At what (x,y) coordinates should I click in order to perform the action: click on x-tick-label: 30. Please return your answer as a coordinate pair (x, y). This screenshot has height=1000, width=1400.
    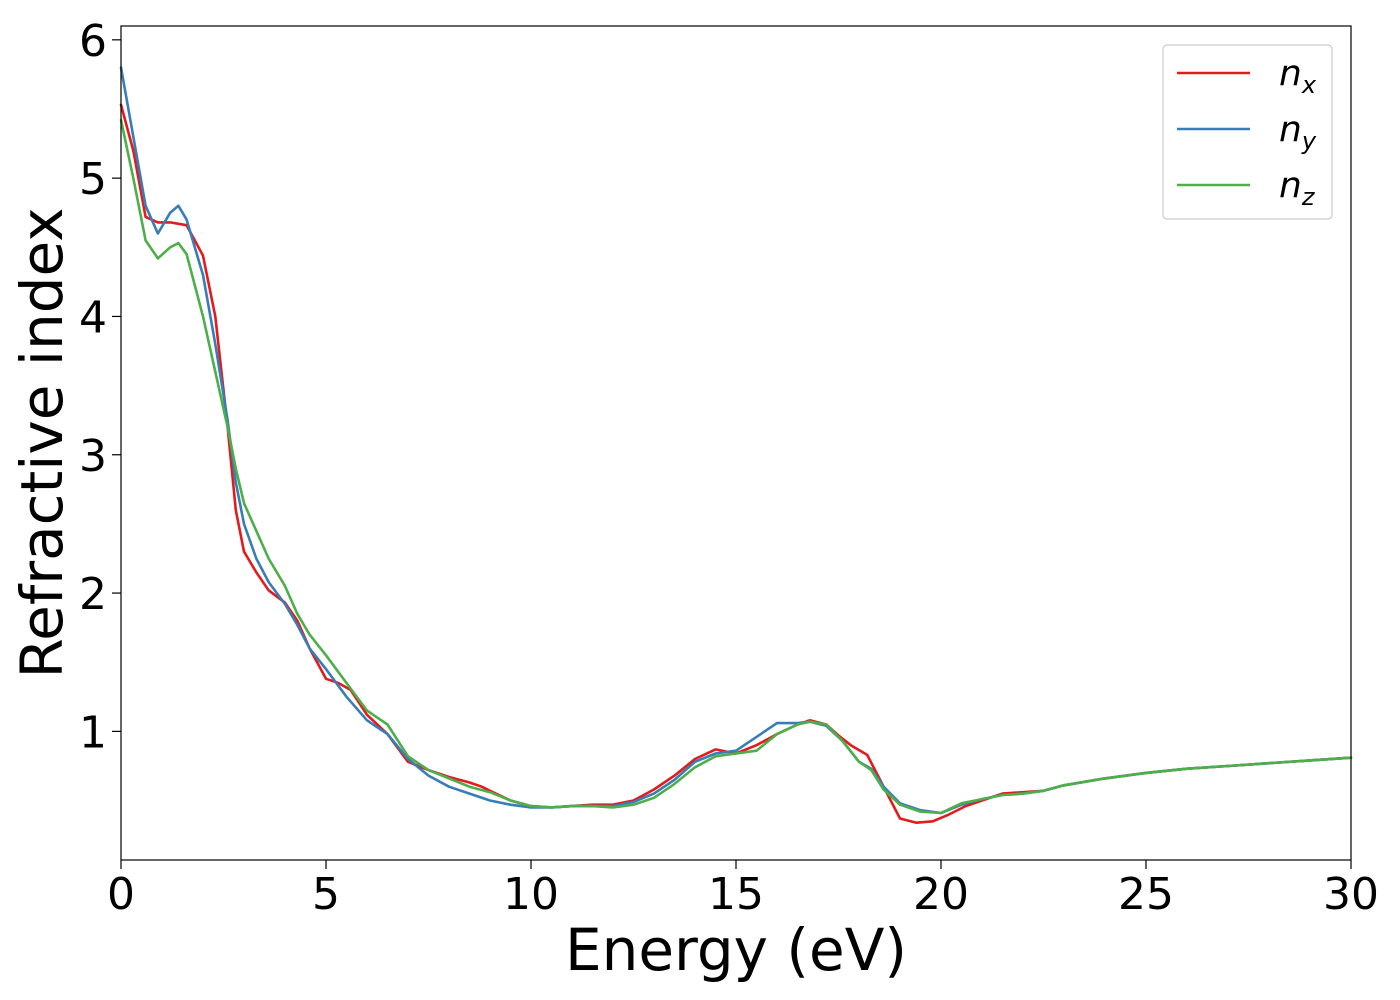
    Looking at the image, I should click on (1351, 894).